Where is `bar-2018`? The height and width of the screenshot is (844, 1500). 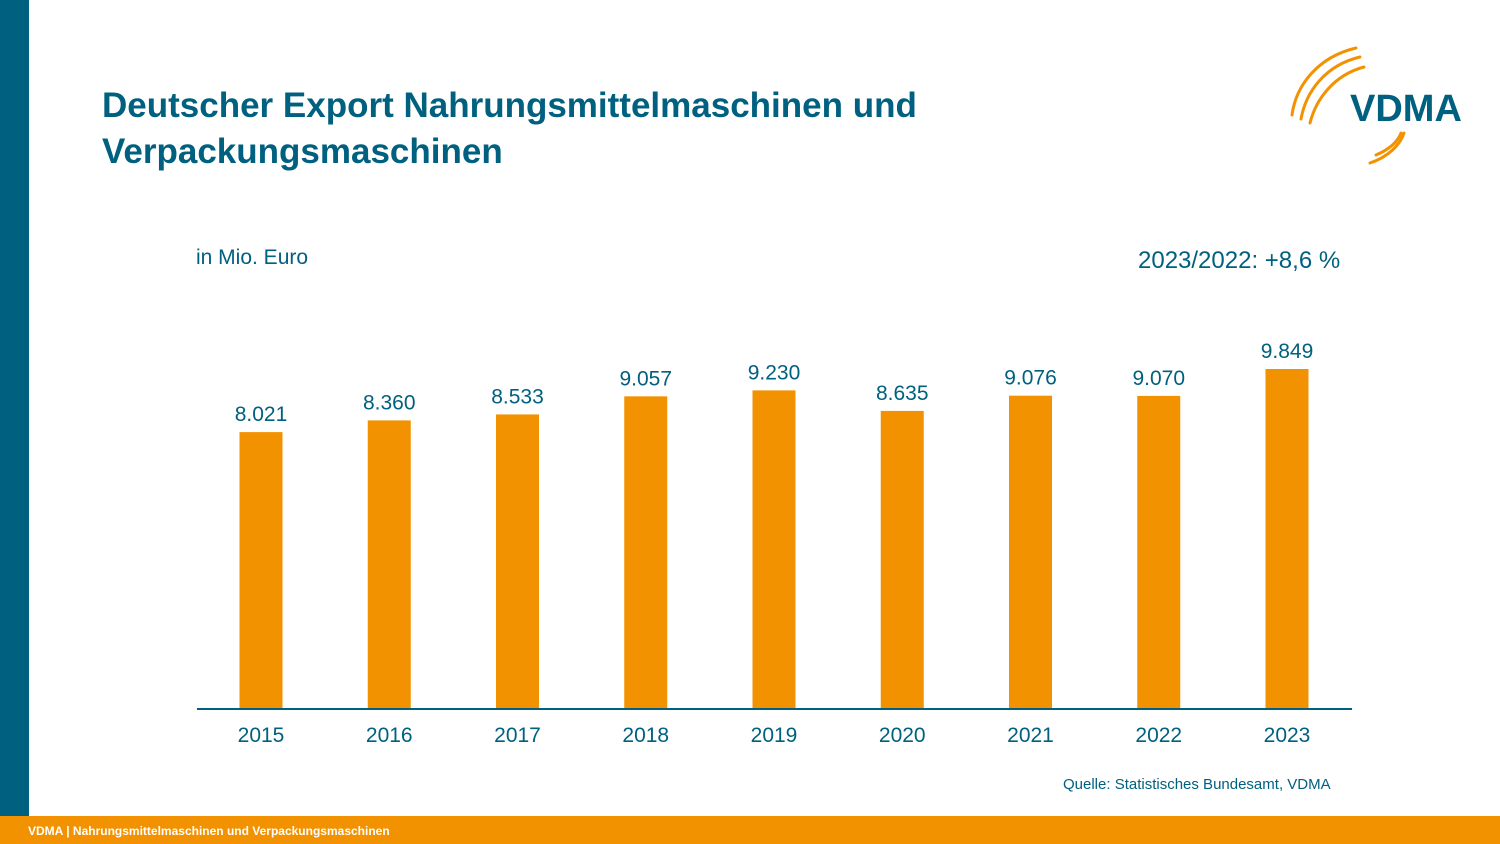
bar-2018 is located at coordinates (646, 552).